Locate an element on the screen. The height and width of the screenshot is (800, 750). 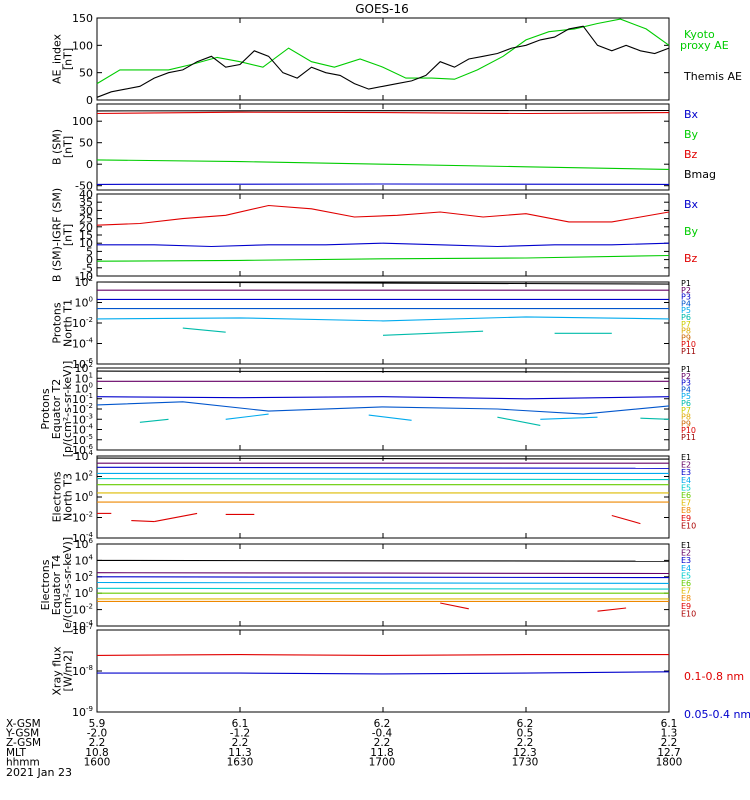
y-tick-label: 102 is located at coordinates (84, 282).